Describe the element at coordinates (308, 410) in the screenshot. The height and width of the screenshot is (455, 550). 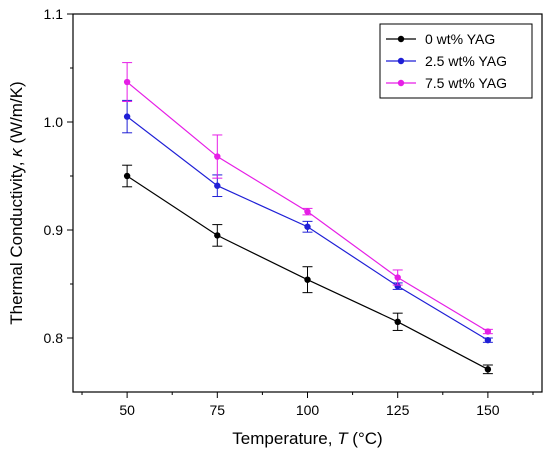
I see `x-tick-label: 100` at that location.